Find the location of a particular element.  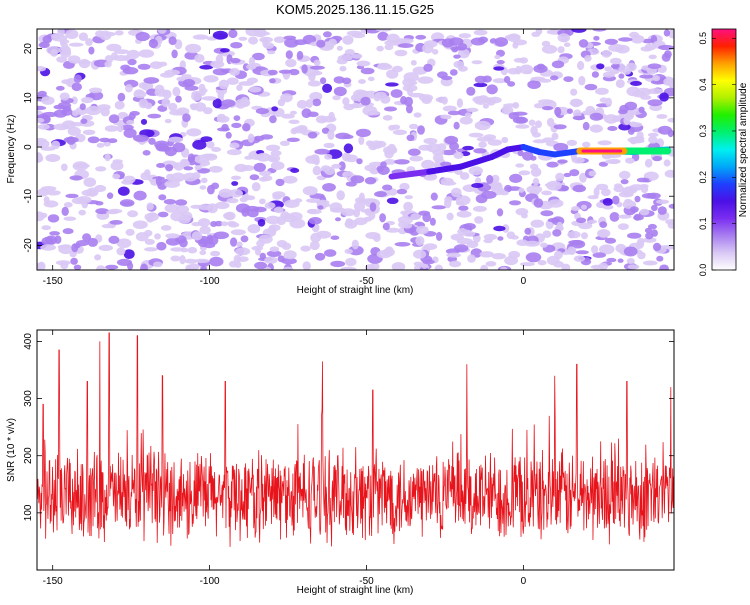

spectrogram-x-axis-label: Height of straight line (km) is located at coordinates (355, 290).